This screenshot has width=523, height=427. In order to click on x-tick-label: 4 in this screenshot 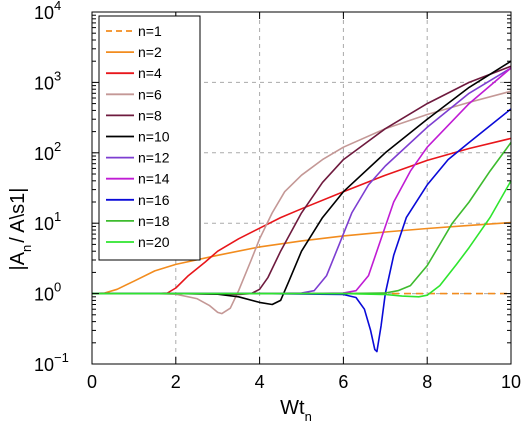, I will do `click(260, 382)`.